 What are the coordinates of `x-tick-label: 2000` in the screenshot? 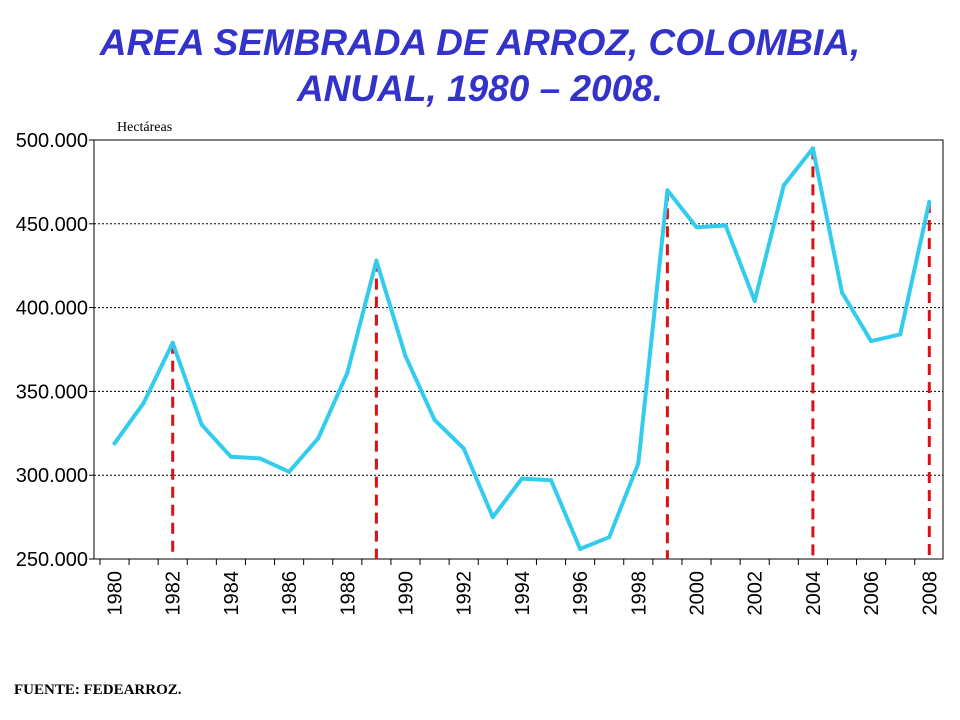 It's located at (698, 593).